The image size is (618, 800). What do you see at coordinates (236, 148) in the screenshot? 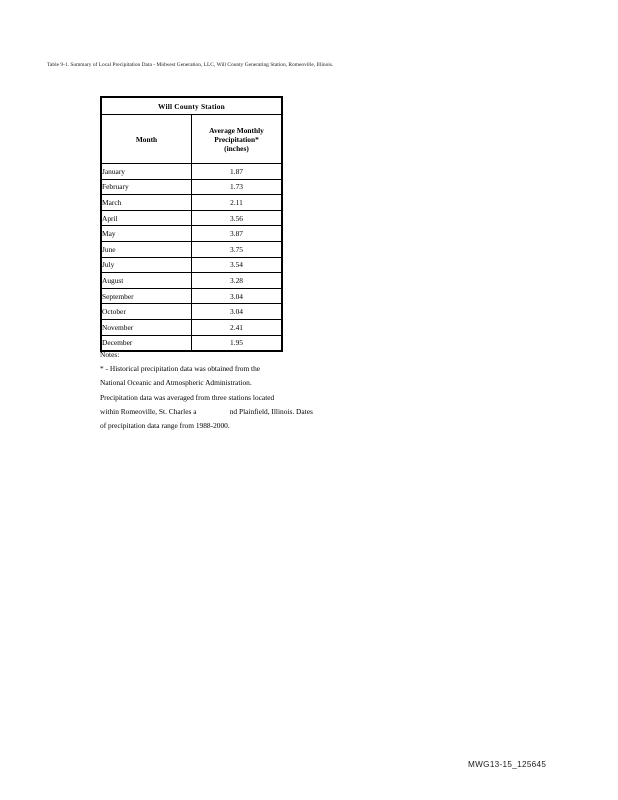
I see `column-header-precipitation-units: (inches)` at bounding box center [236, 148].